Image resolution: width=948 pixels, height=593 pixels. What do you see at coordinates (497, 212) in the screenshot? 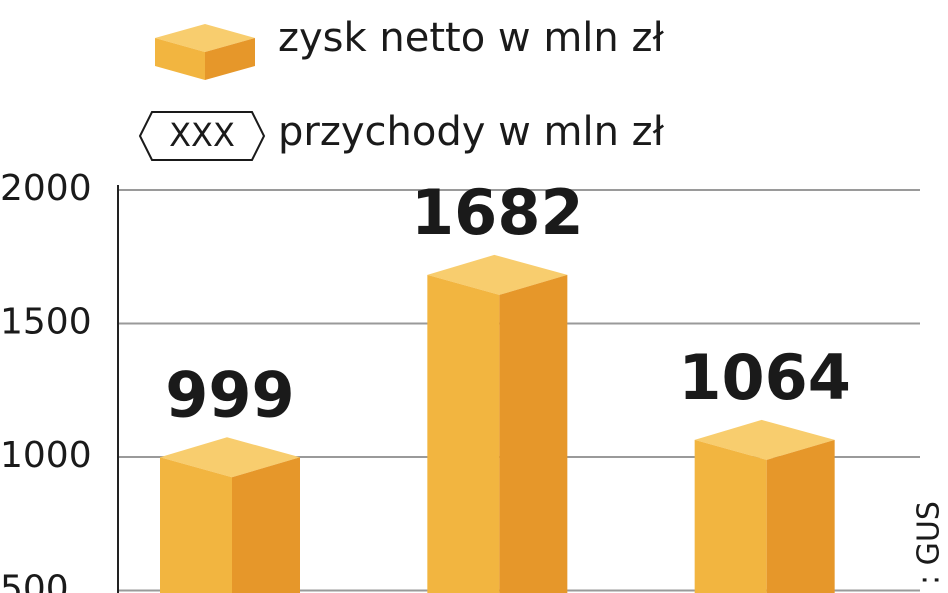
I see `value-label: 1682` at bounding box center [497, 212].